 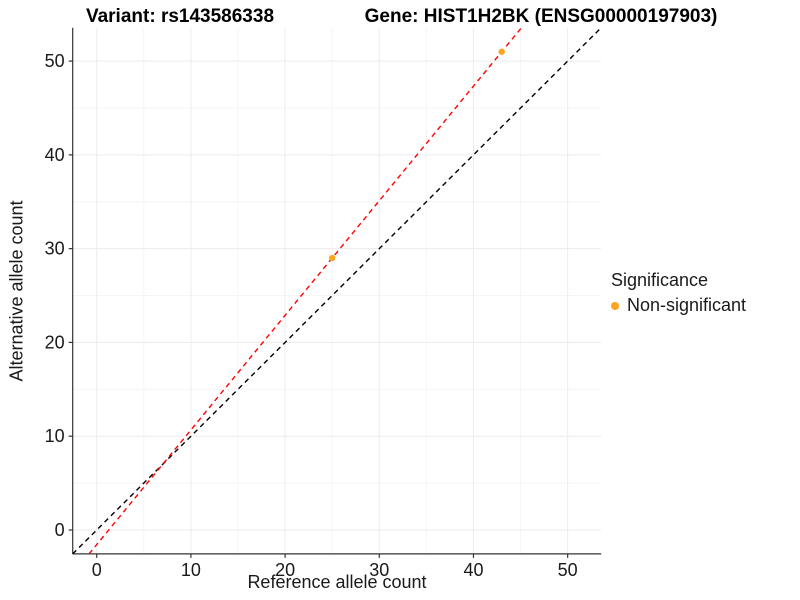 What do you see at coordinates (687, 305) in the screenshot?
I see `legend-item-label: Non-significant` at bounding box center [687, 305].